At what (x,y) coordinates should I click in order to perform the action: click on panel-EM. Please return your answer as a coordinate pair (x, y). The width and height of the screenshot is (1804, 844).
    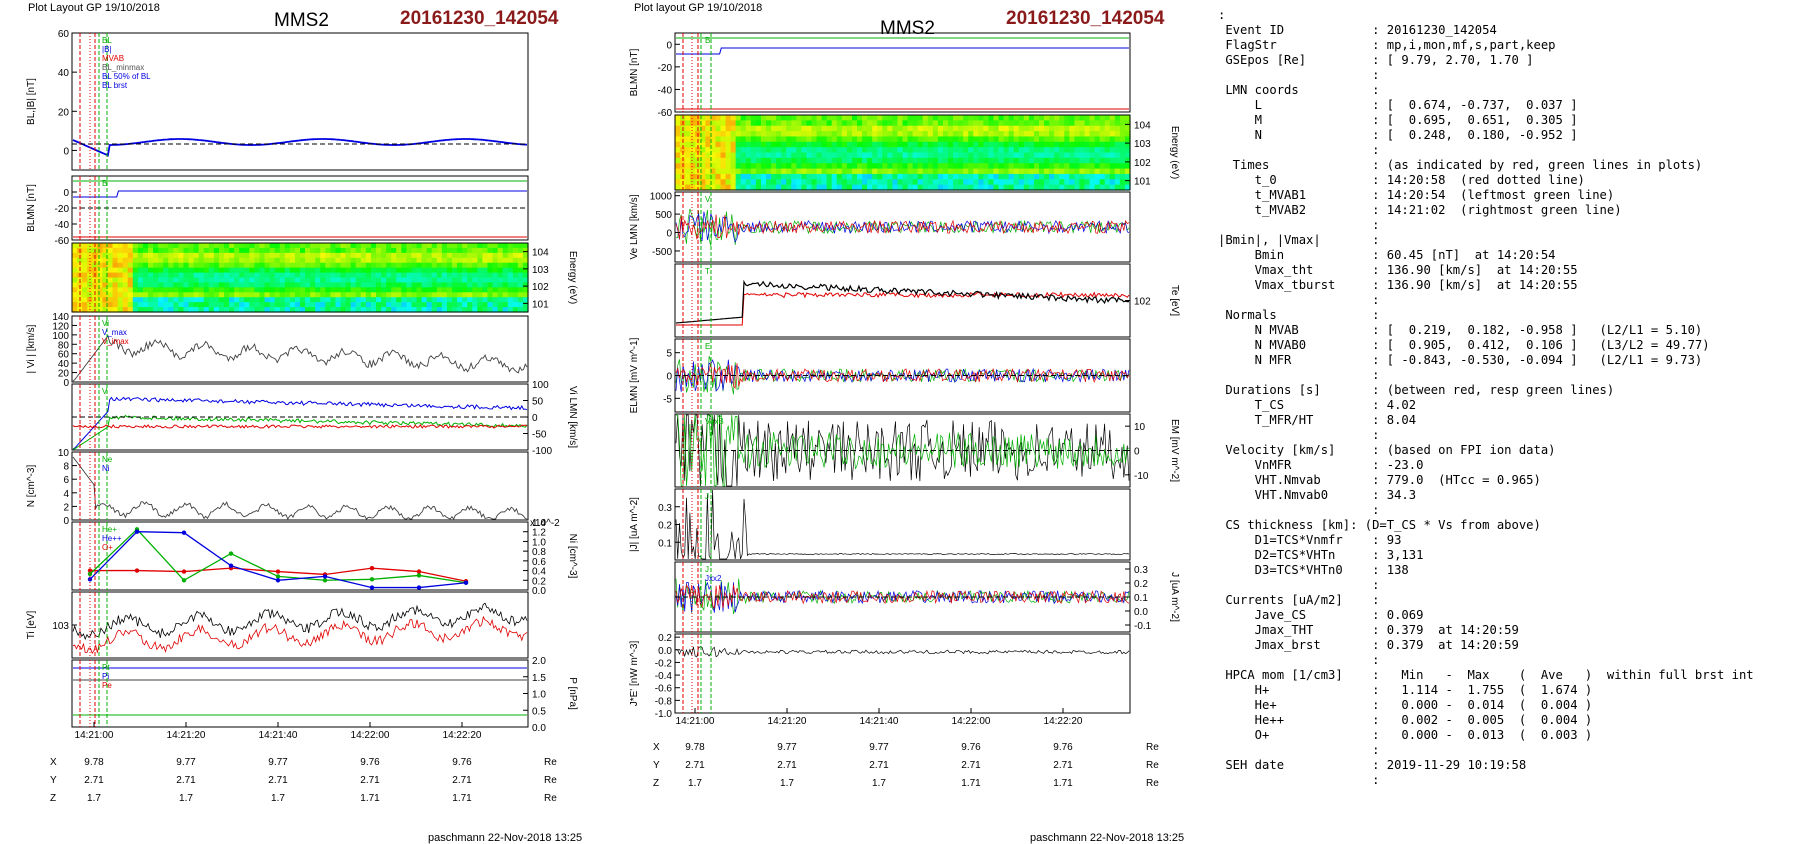
    Looking at the image, I should click on (902, 450).